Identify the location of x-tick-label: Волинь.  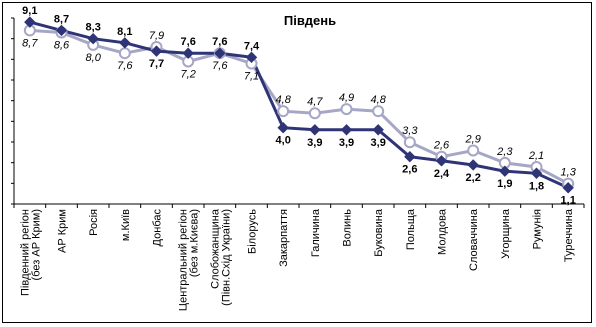
(348, 228).